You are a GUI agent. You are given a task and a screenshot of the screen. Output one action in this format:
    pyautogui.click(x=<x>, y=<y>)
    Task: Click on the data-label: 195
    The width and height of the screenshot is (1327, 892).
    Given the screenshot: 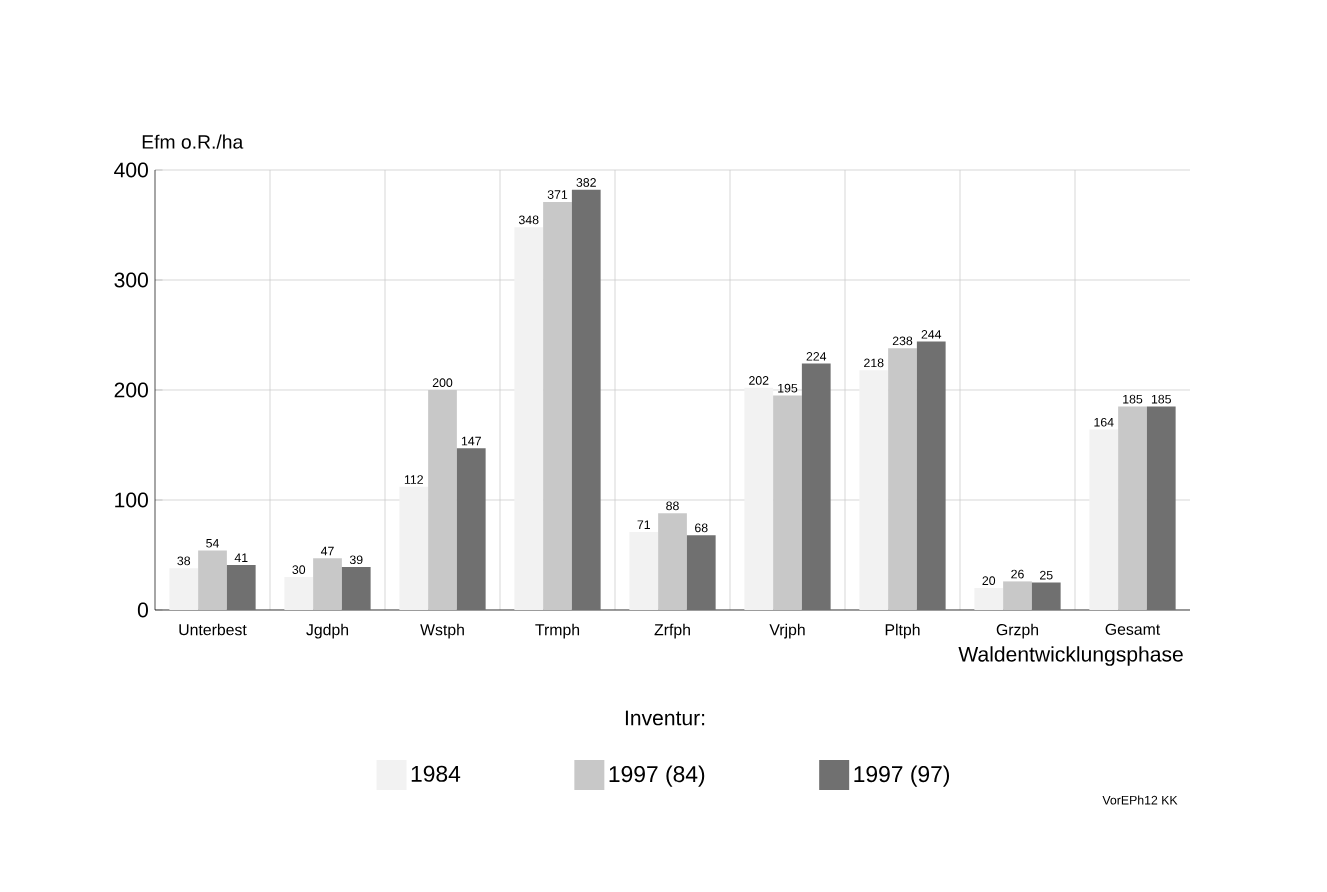 What is the action you would take?
    pyautogui.click(x=788, y=388)
    